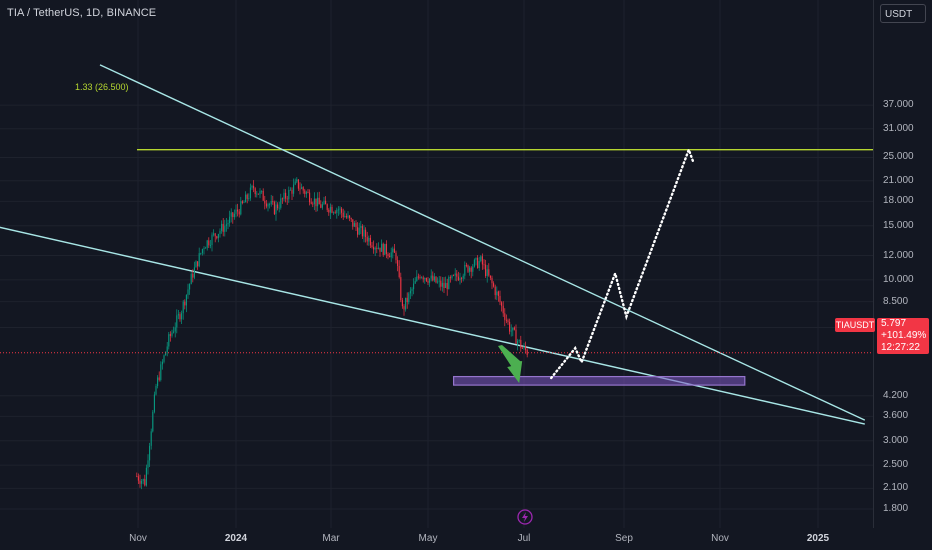  Describe the element at coordinates (896, 465) in the screenshot. I see `price-tick-label: 2.500` at that location.